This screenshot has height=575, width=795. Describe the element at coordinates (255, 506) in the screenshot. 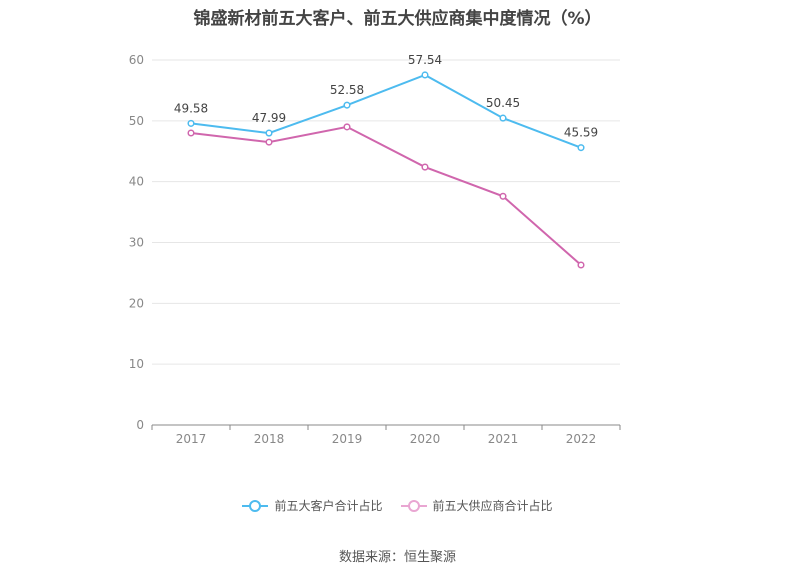

I see `legend-marker-customers` at that location.